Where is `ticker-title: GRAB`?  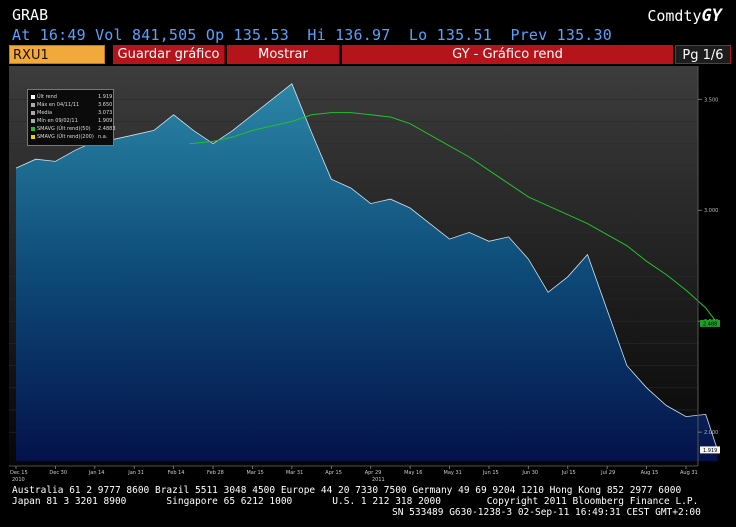 ticker-title: GRAB is located at coordinates (30, 15).